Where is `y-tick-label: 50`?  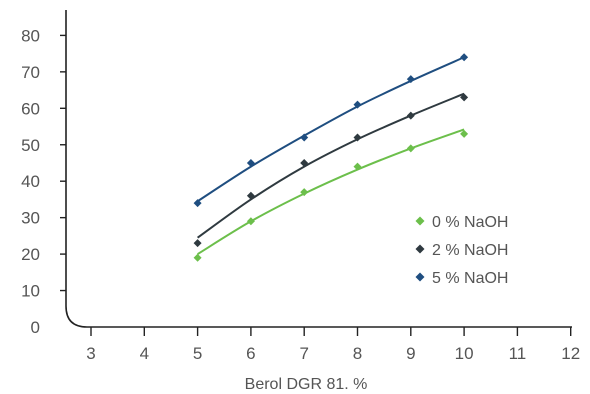
y-tick-label: 50 is located at coordinates (30, 145).